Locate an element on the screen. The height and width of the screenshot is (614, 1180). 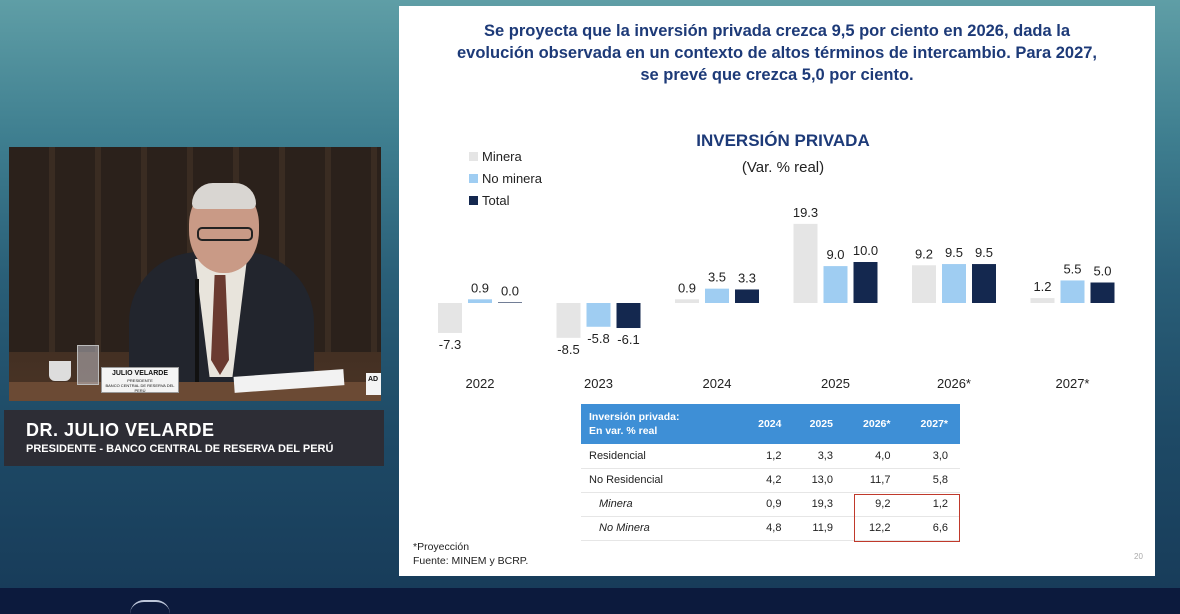
category-label: 2027* is located at coordinates (1073, 383).